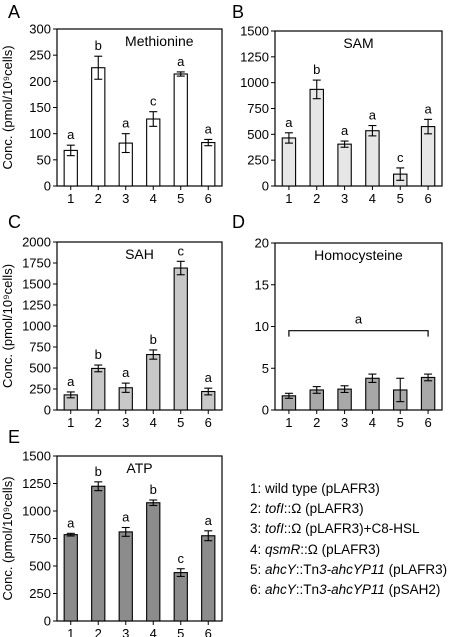 This screenshot has height=637, width=474. What do you see at coordinates (256, 590) in the screenshot?
I see `legend-number: 6:` at bounding box center [256, 590].